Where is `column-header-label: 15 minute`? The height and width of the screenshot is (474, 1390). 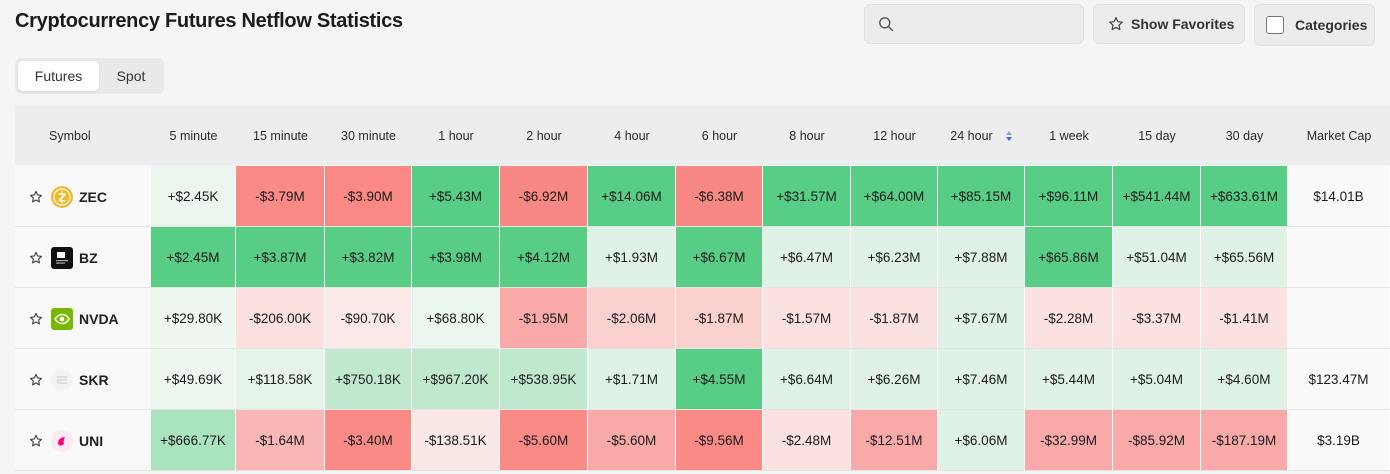 column-header-label: 15 minute is located at coordinates (280, 135).